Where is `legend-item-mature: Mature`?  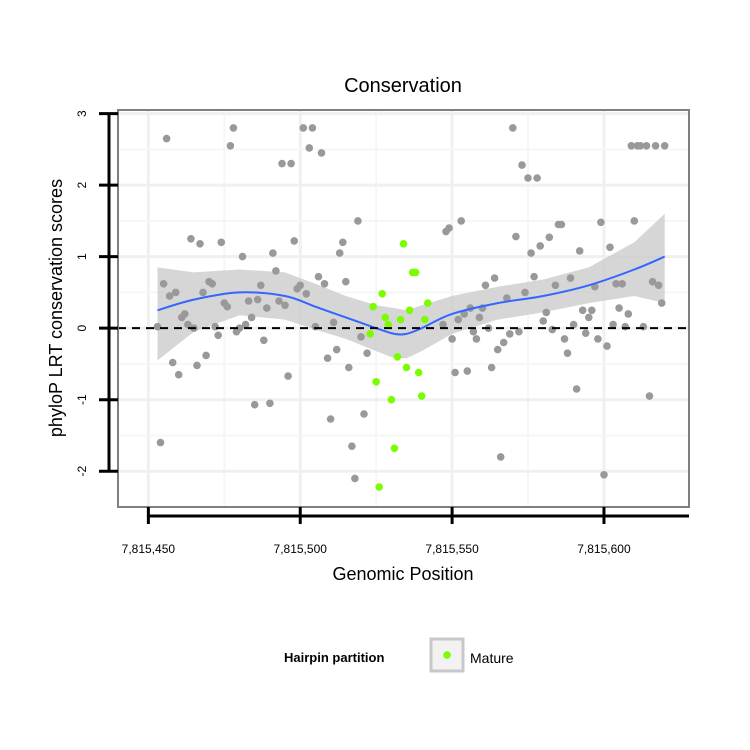
legend-item-mature: Mature is located at coordinates (492, 658).